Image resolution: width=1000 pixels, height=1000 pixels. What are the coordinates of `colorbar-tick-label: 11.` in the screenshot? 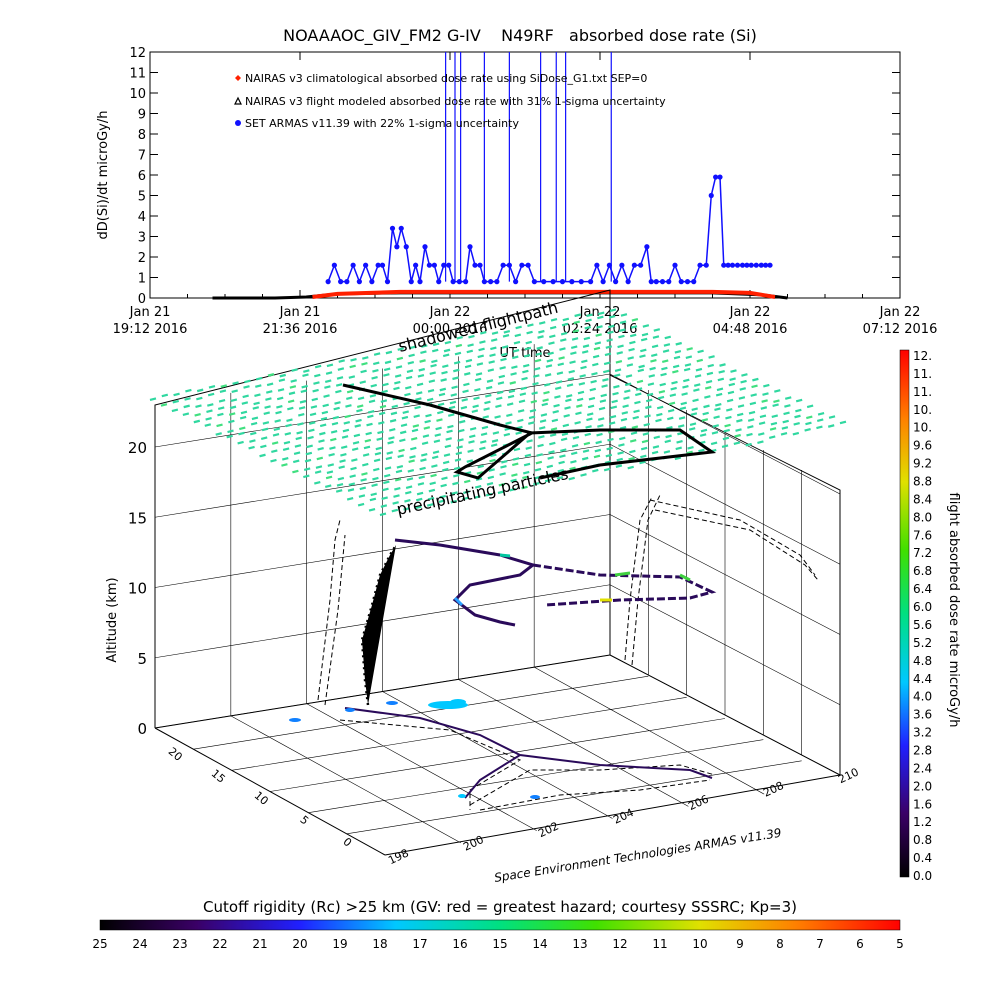 It's located at (922, 374).